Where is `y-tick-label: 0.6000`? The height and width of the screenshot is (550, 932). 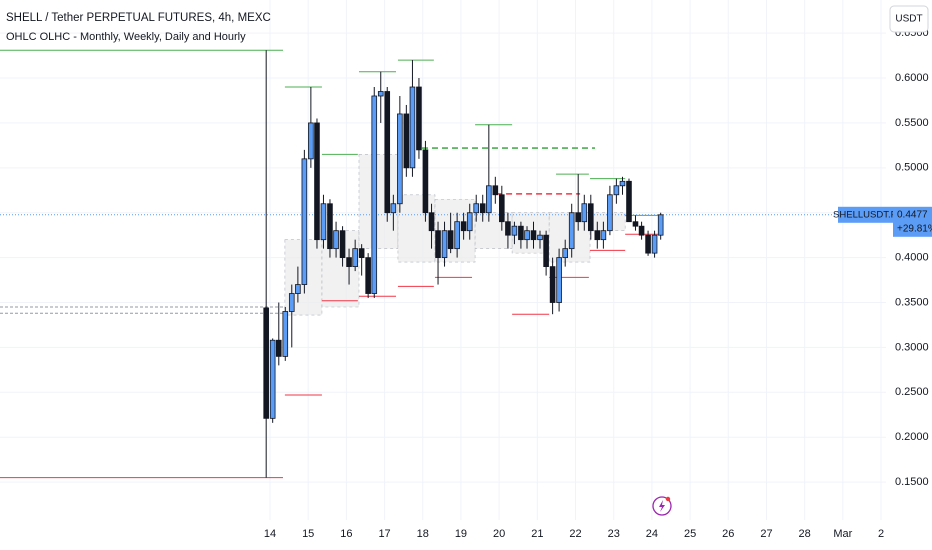 y-tick-label: 0.6000 is located at coordinates (912, 78).